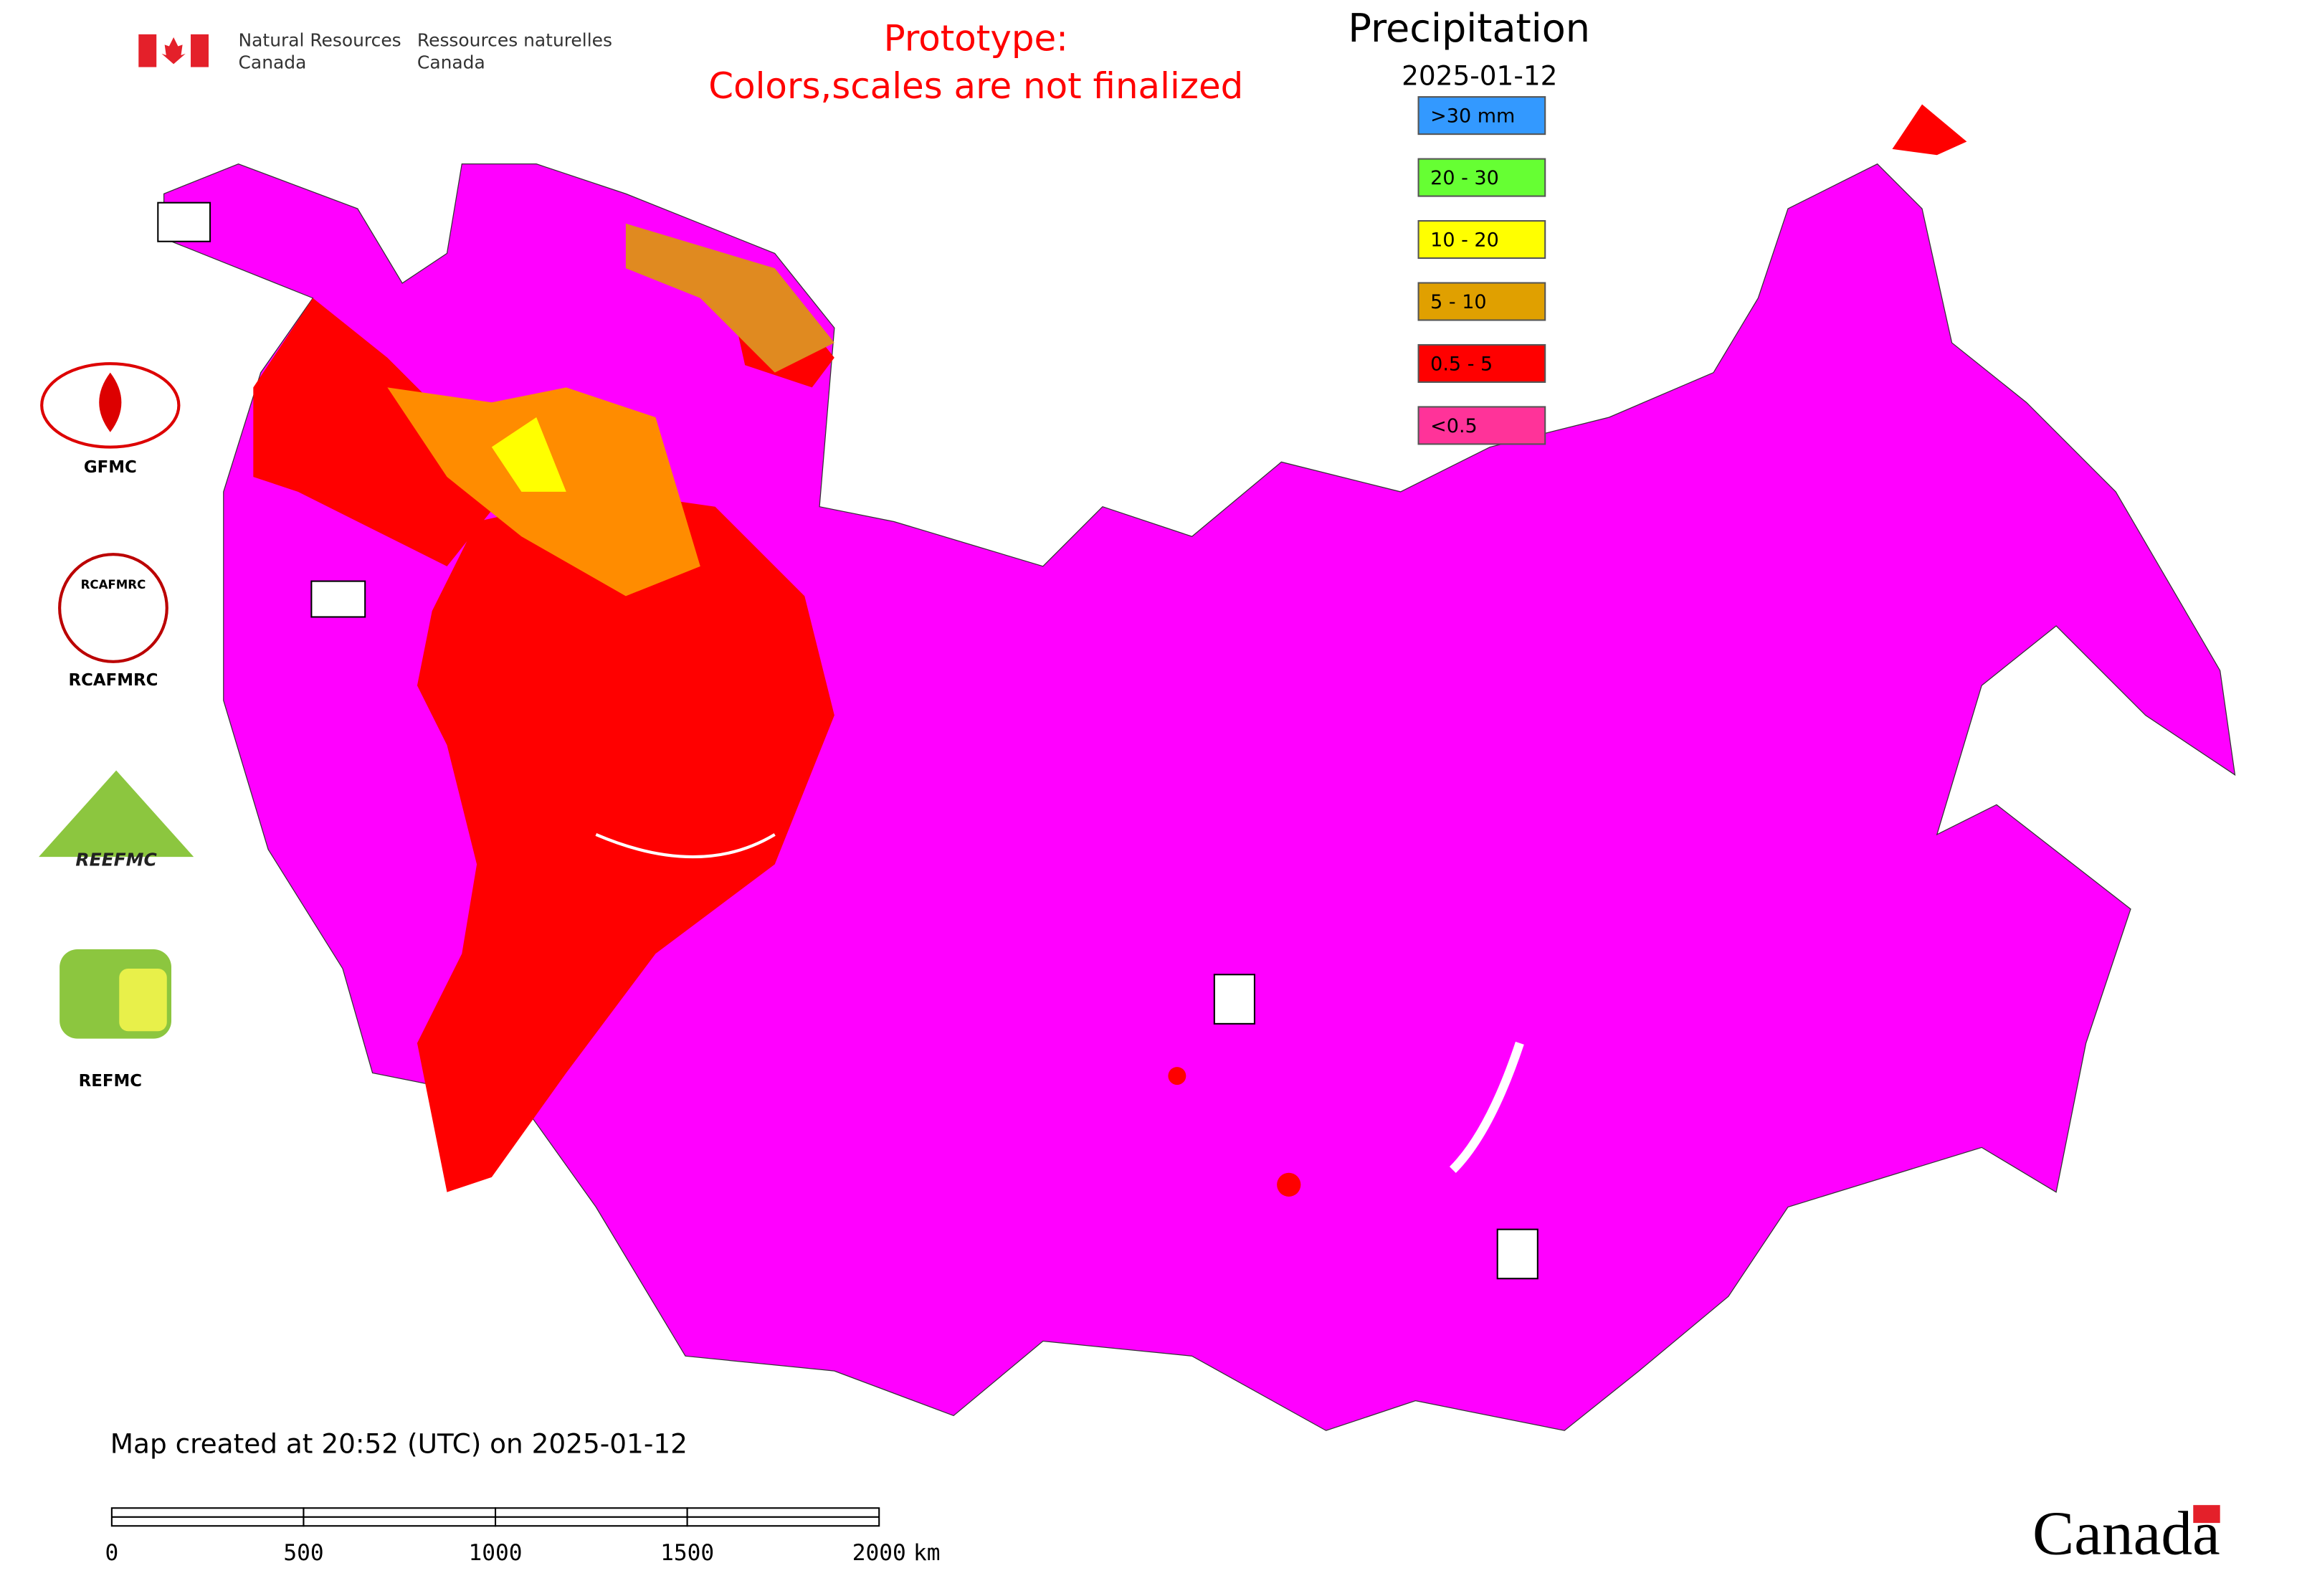 Image resolution: width=2302 pixels, height=1596 pixels. What do you see at coordinates (687, 1553) in the screenshot?
I see `scale-label: 1500` at bounding box center [687, 1553].